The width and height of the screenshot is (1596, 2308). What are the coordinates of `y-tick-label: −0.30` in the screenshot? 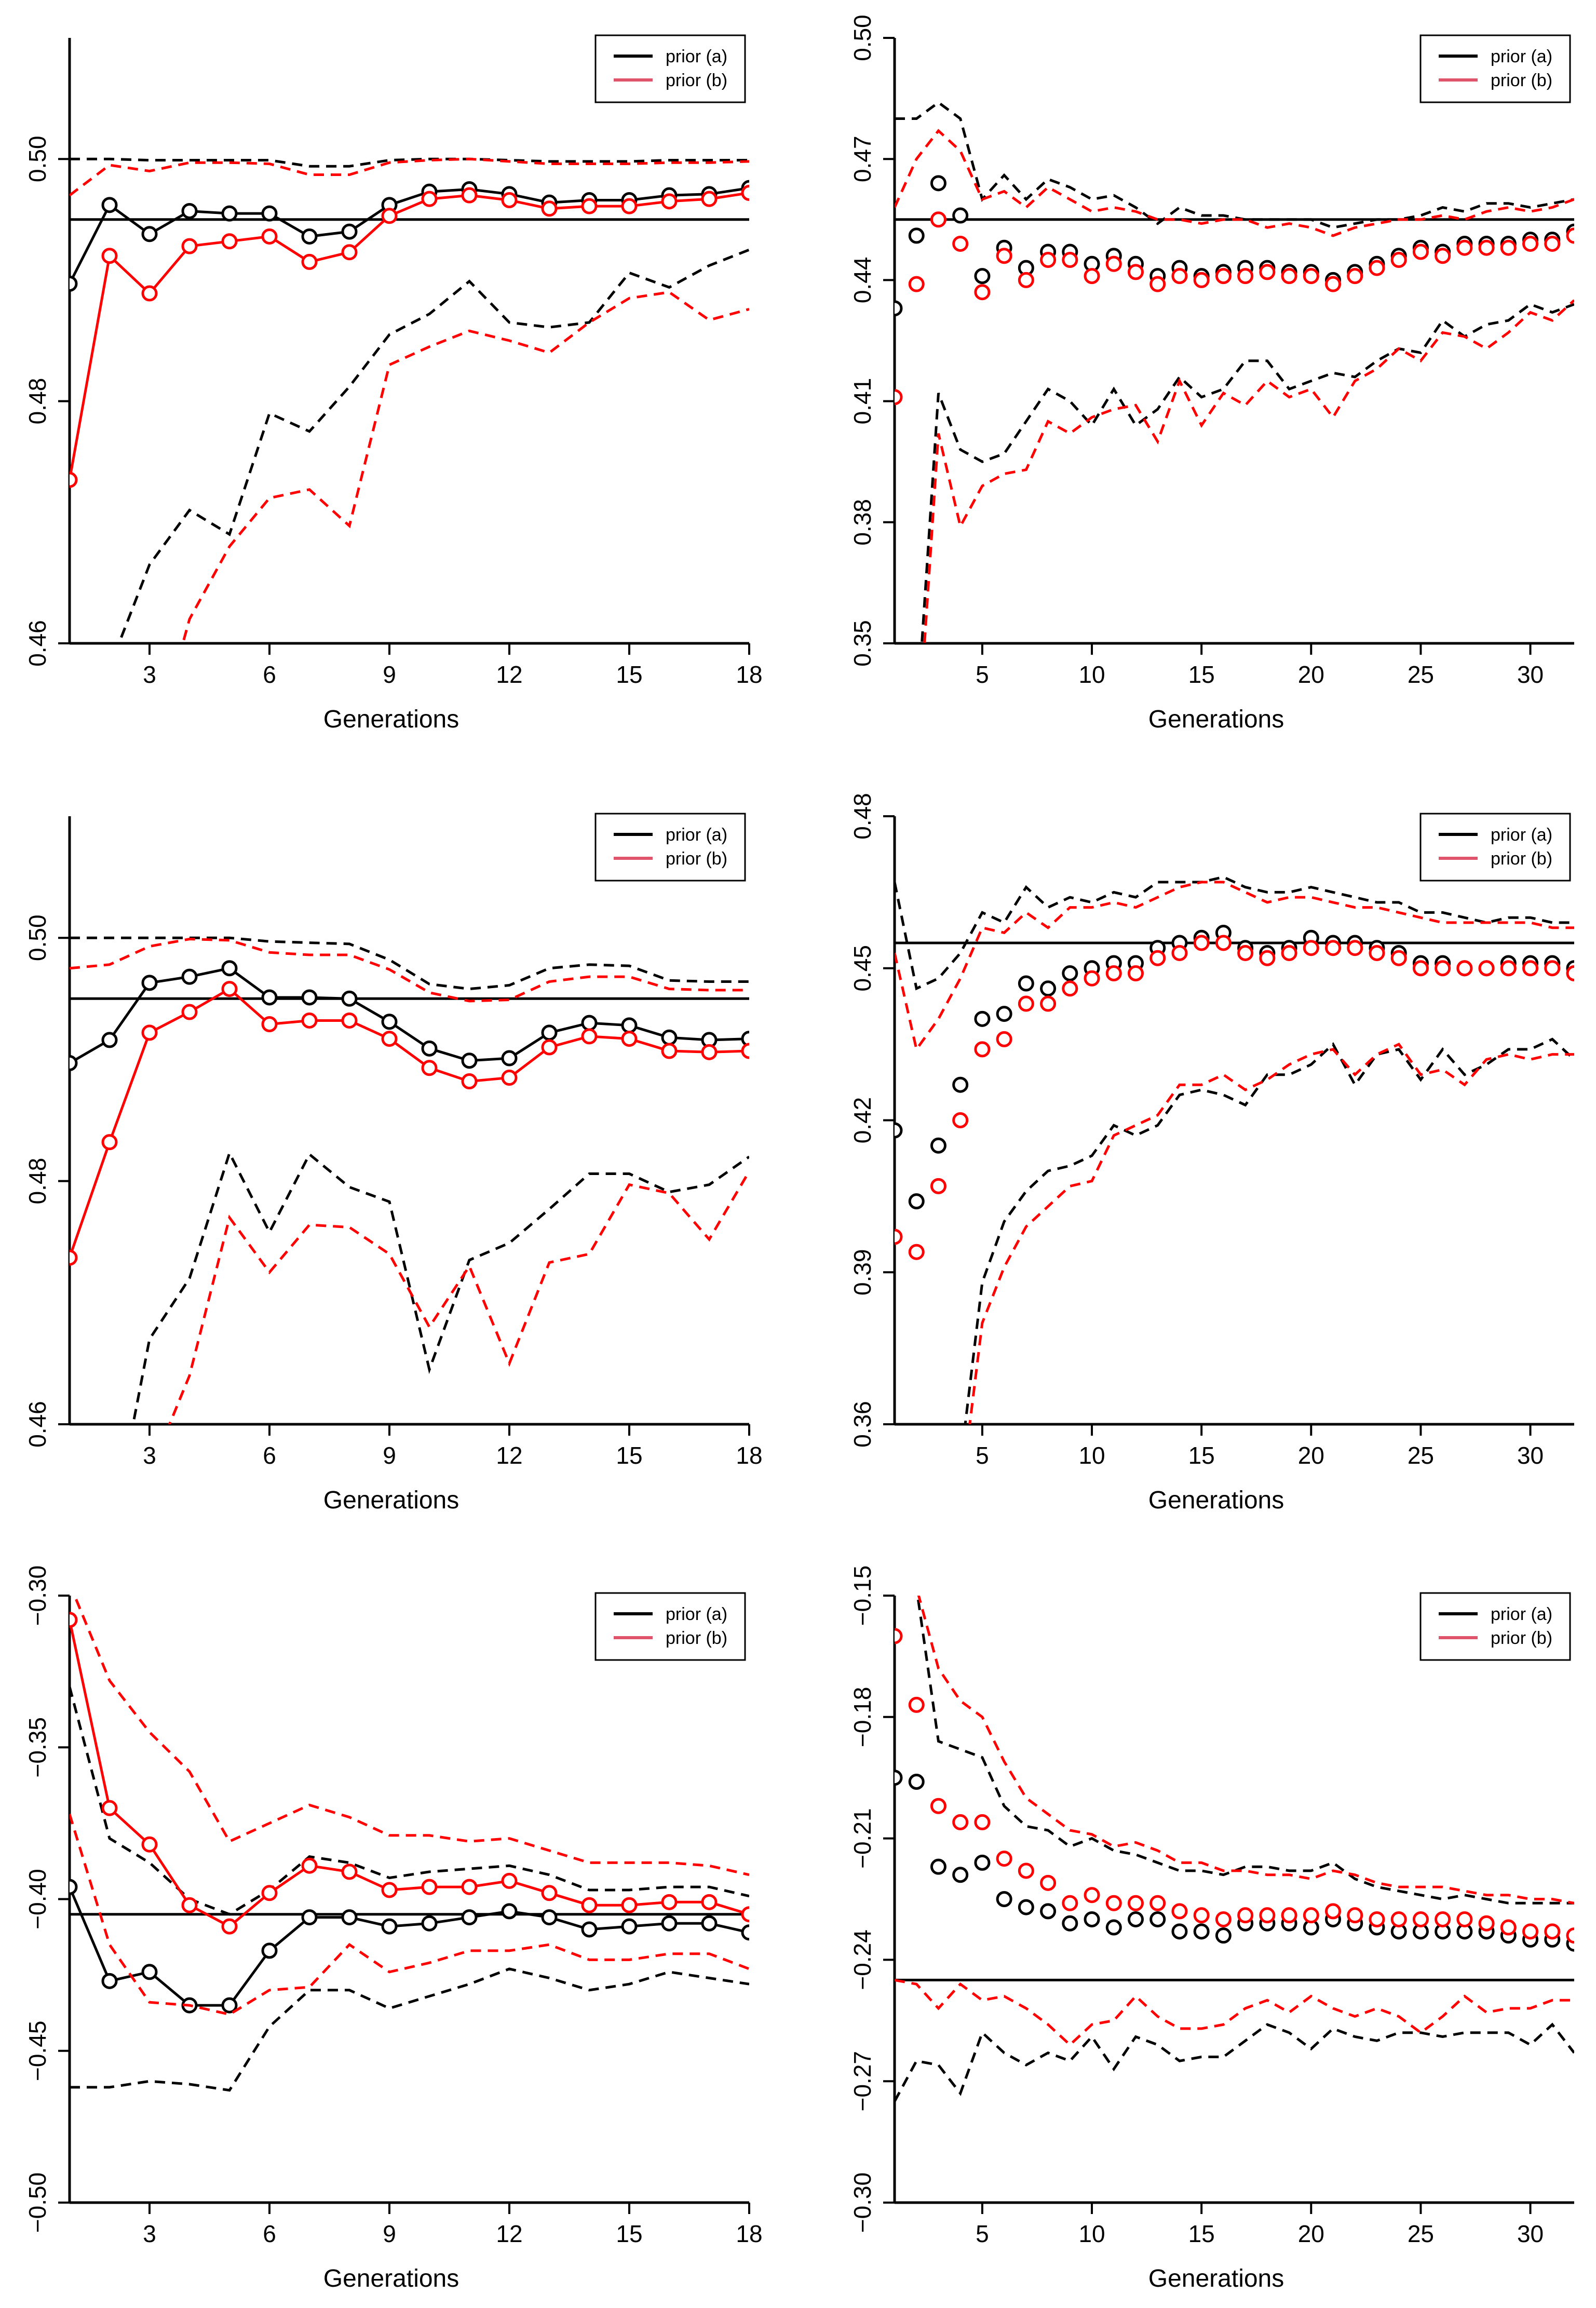 It's located at (862, 2203).